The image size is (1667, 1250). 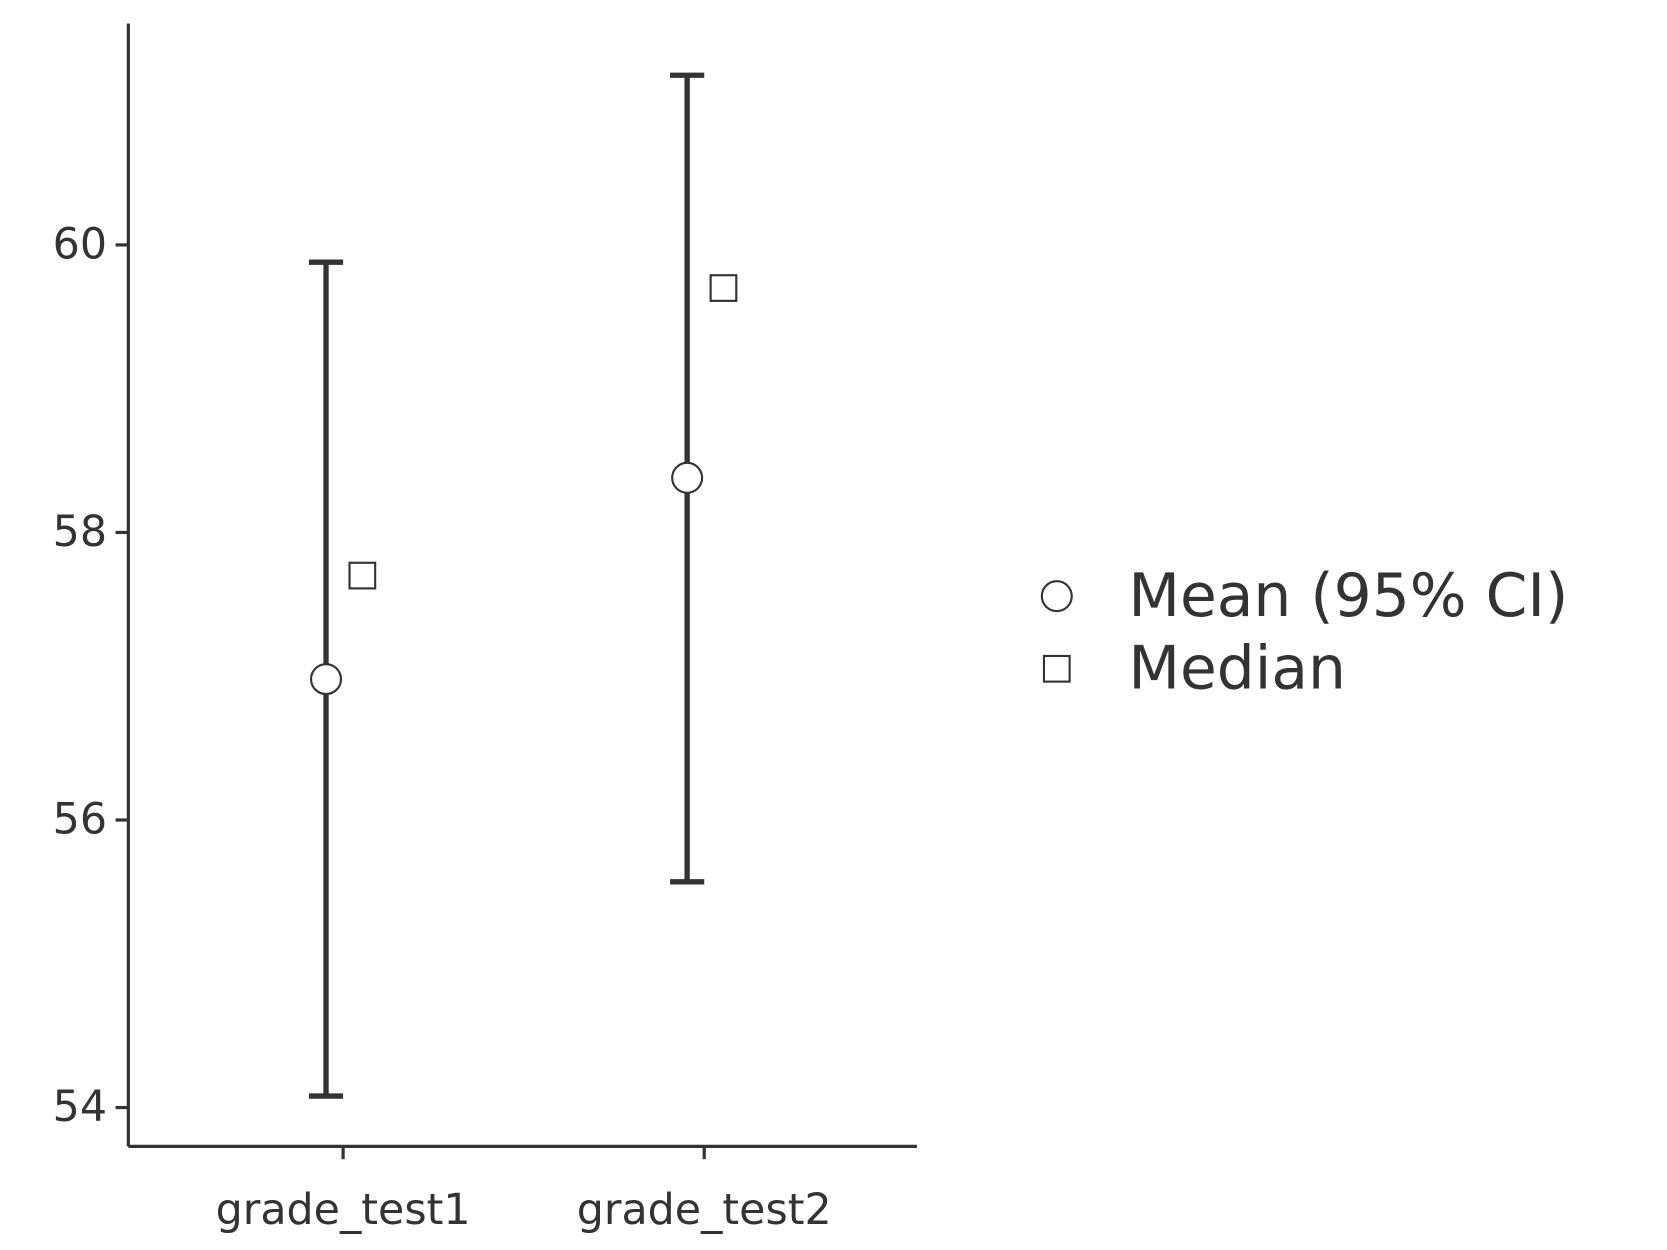 I want to click on y-tick-label: 60, so click(x=80, y=245).